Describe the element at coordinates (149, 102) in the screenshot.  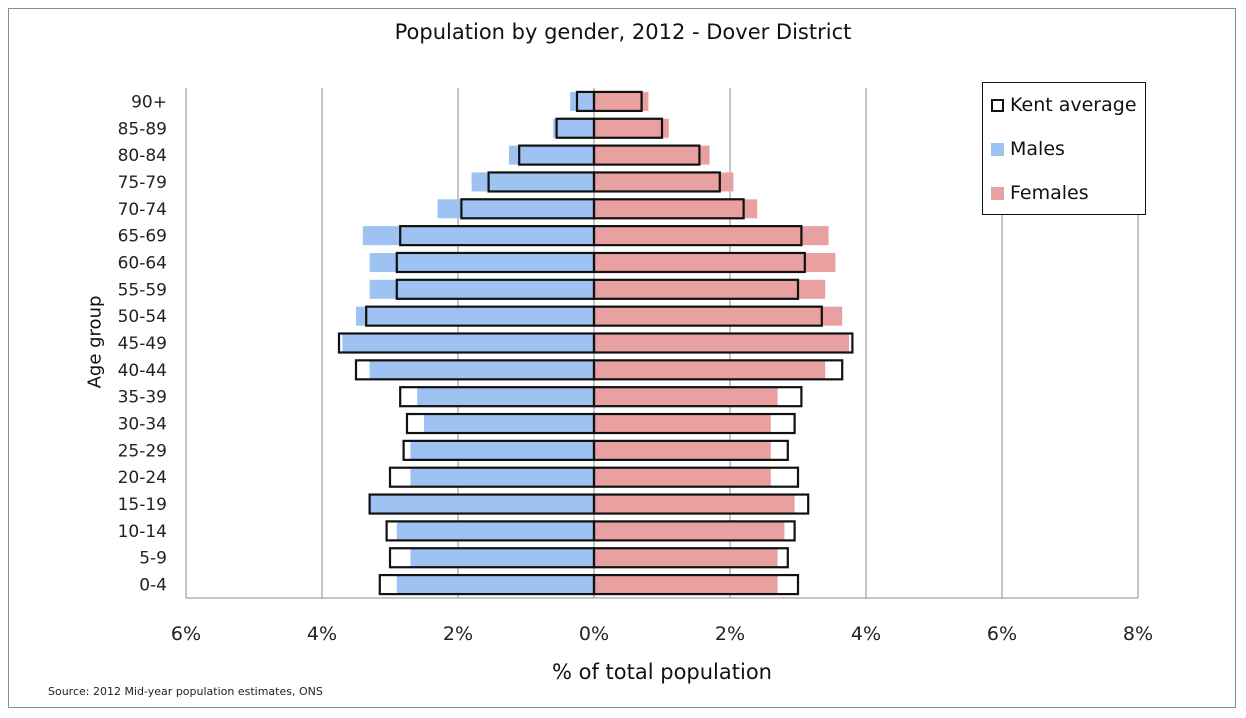
I see `y-tick-label: 90+` at that location.